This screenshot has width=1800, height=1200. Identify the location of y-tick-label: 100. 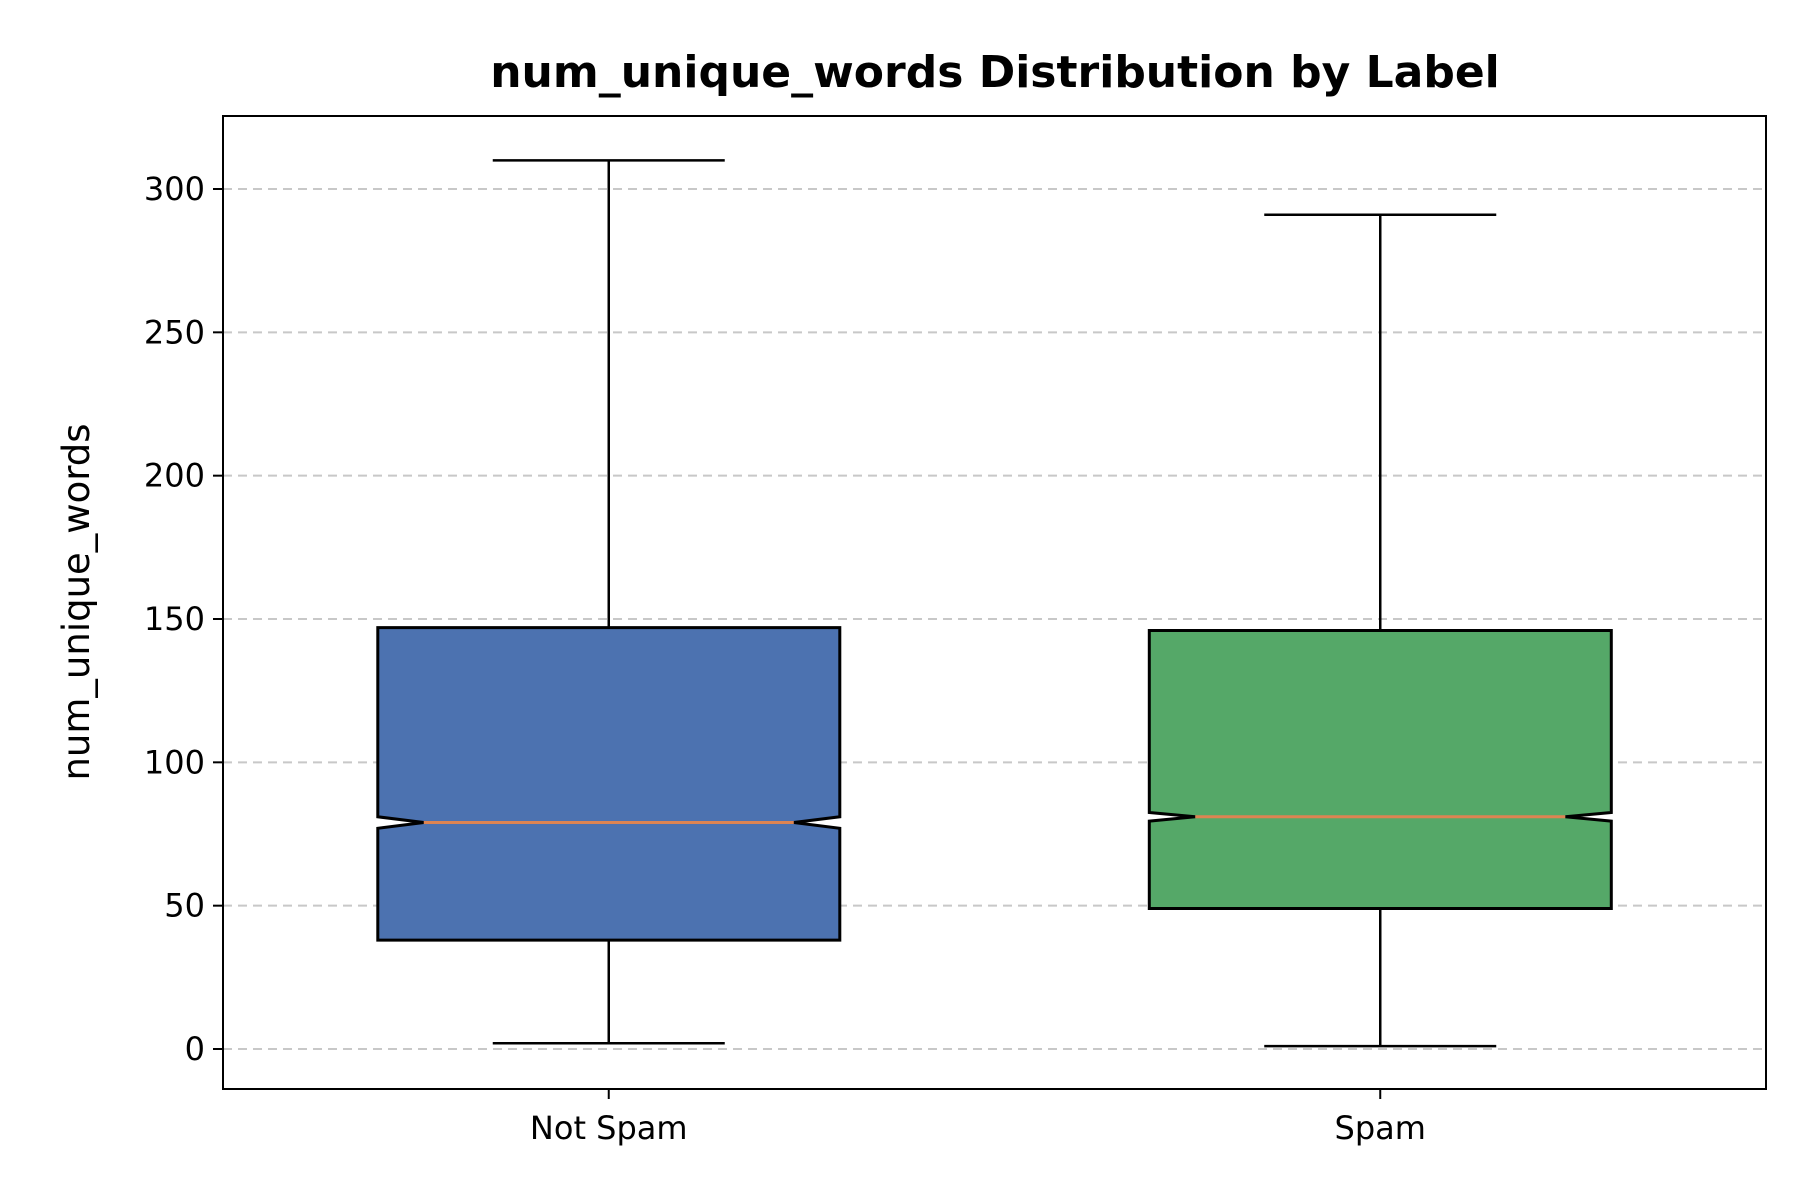
(174, 762).